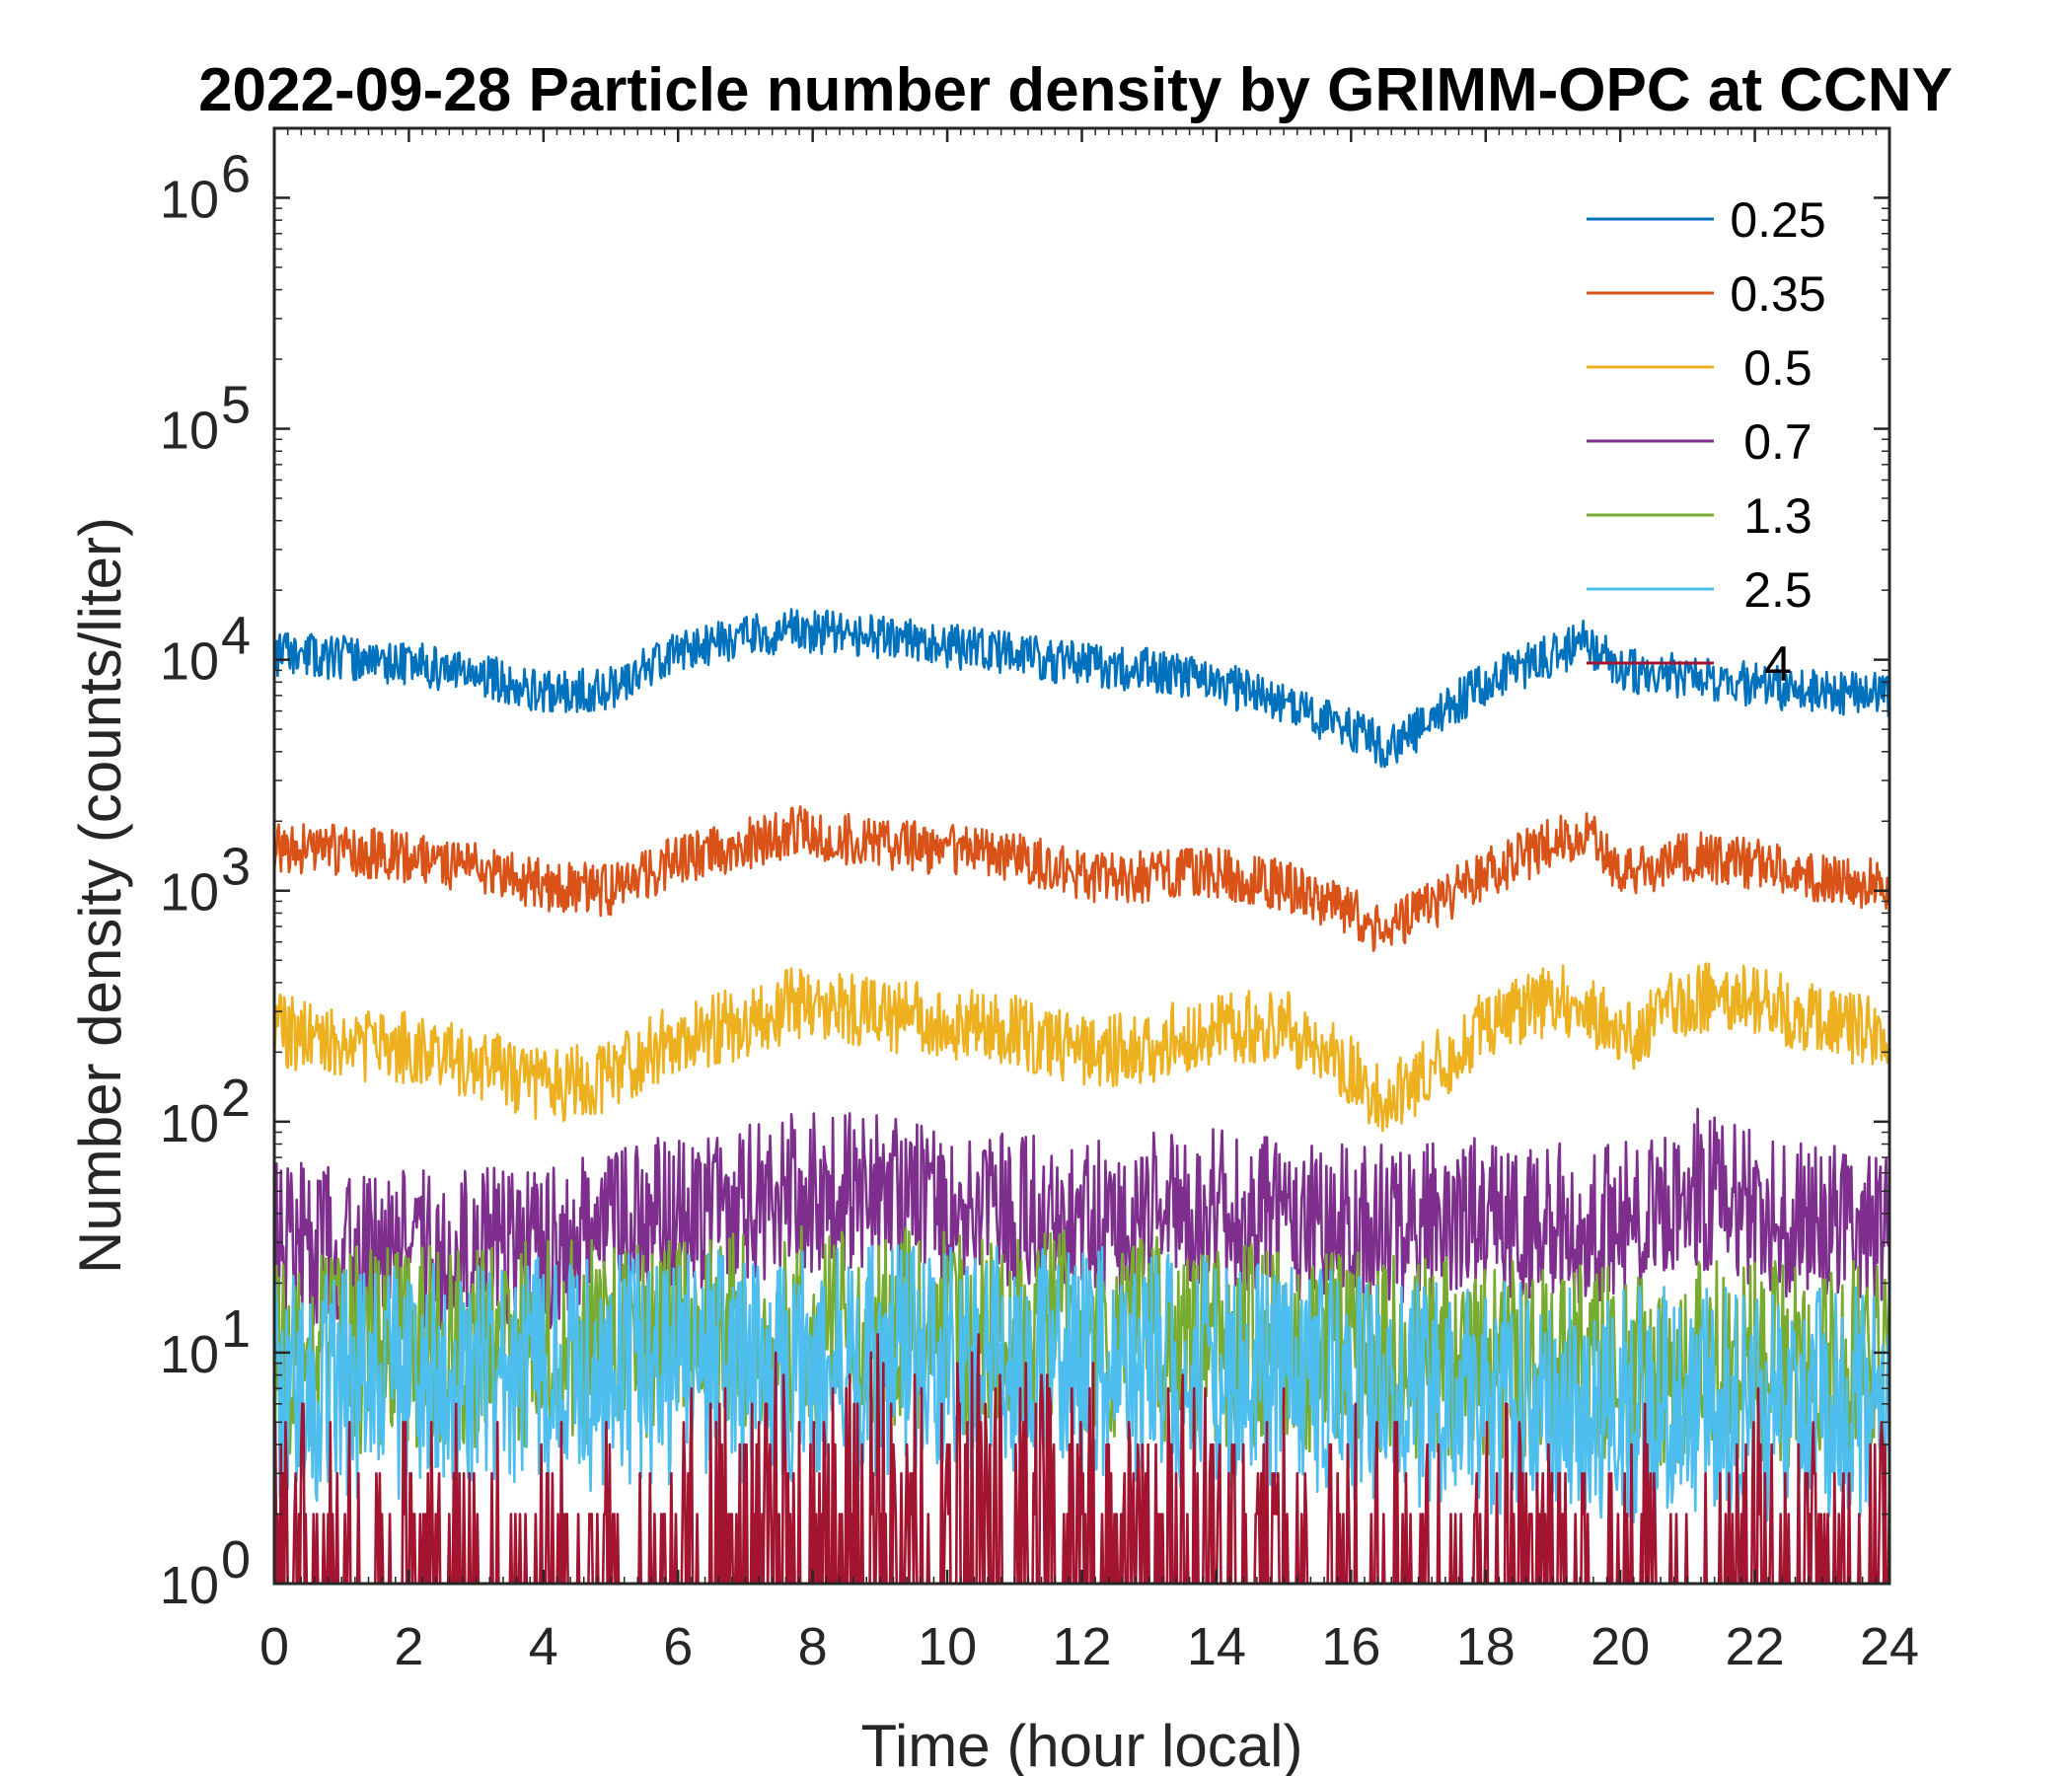  What do you see at coordinates (236, 405) in the screenshot?
I see `y-tick-exponent: 5` at bounding box center [236, 405].